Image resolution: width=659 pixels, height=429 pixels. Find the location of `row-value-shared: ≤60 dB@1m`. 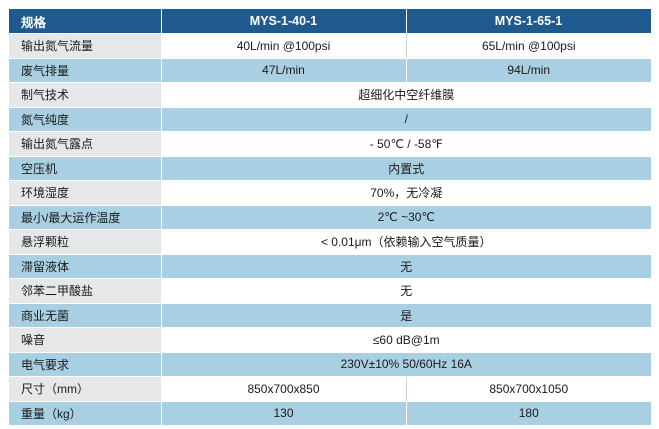

row-value-shared: ≤60 dB@1m is located at coordinates (406, 340).